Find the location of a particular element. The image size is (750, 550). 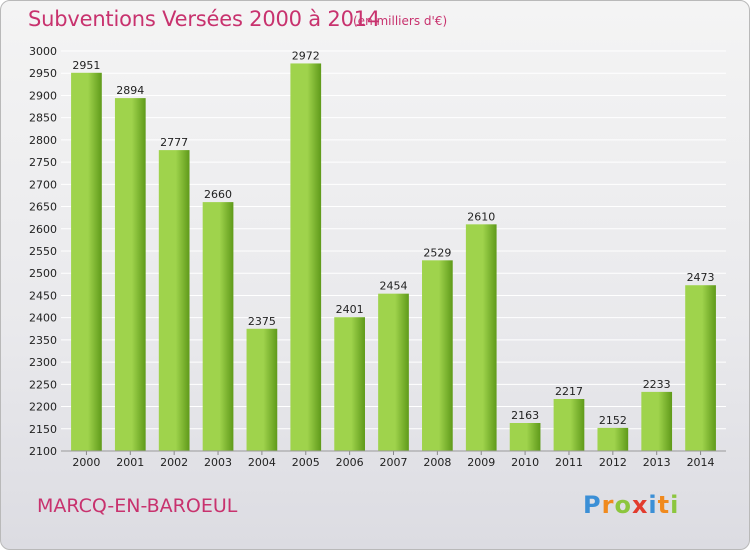

x-tick-label-2012: 2012 is located at coordinates (613, 462).